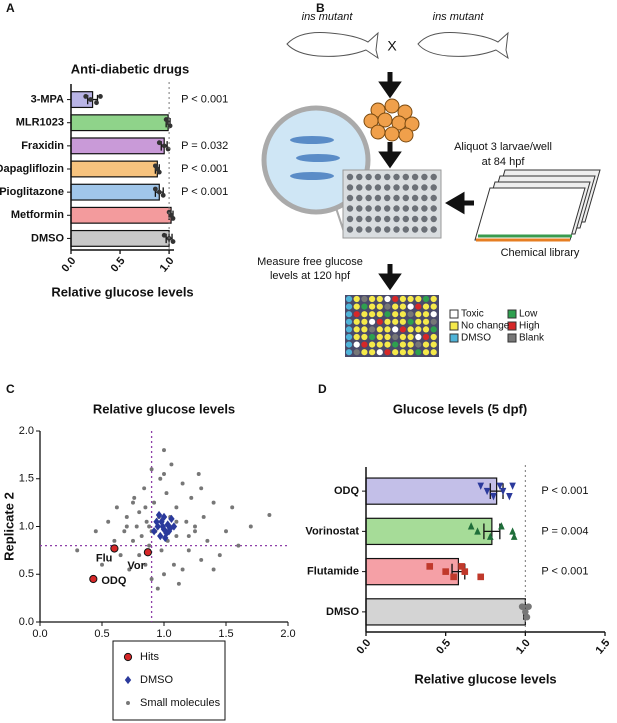 The image size is (617, 723). What do you see at coordinates (10, 8) in the screenshot?
I see `panel-label: A` at bounding box center [10, 8].